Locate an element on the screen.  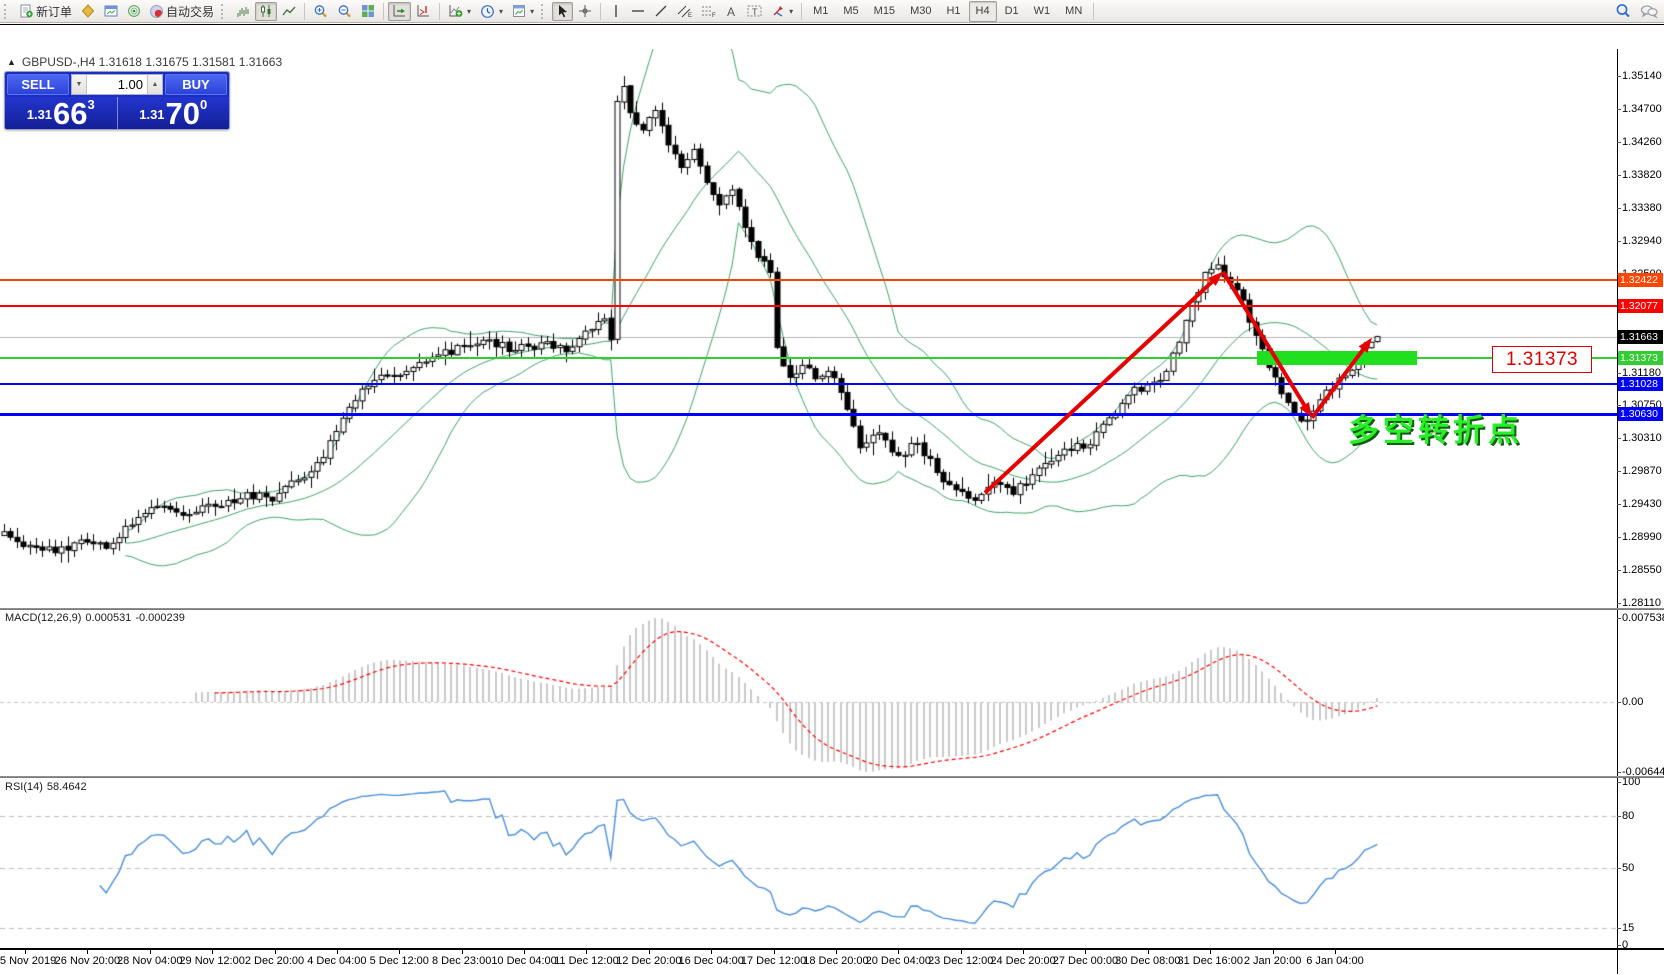
new-order-label: 新订单 is located at coordinates (54, 11).